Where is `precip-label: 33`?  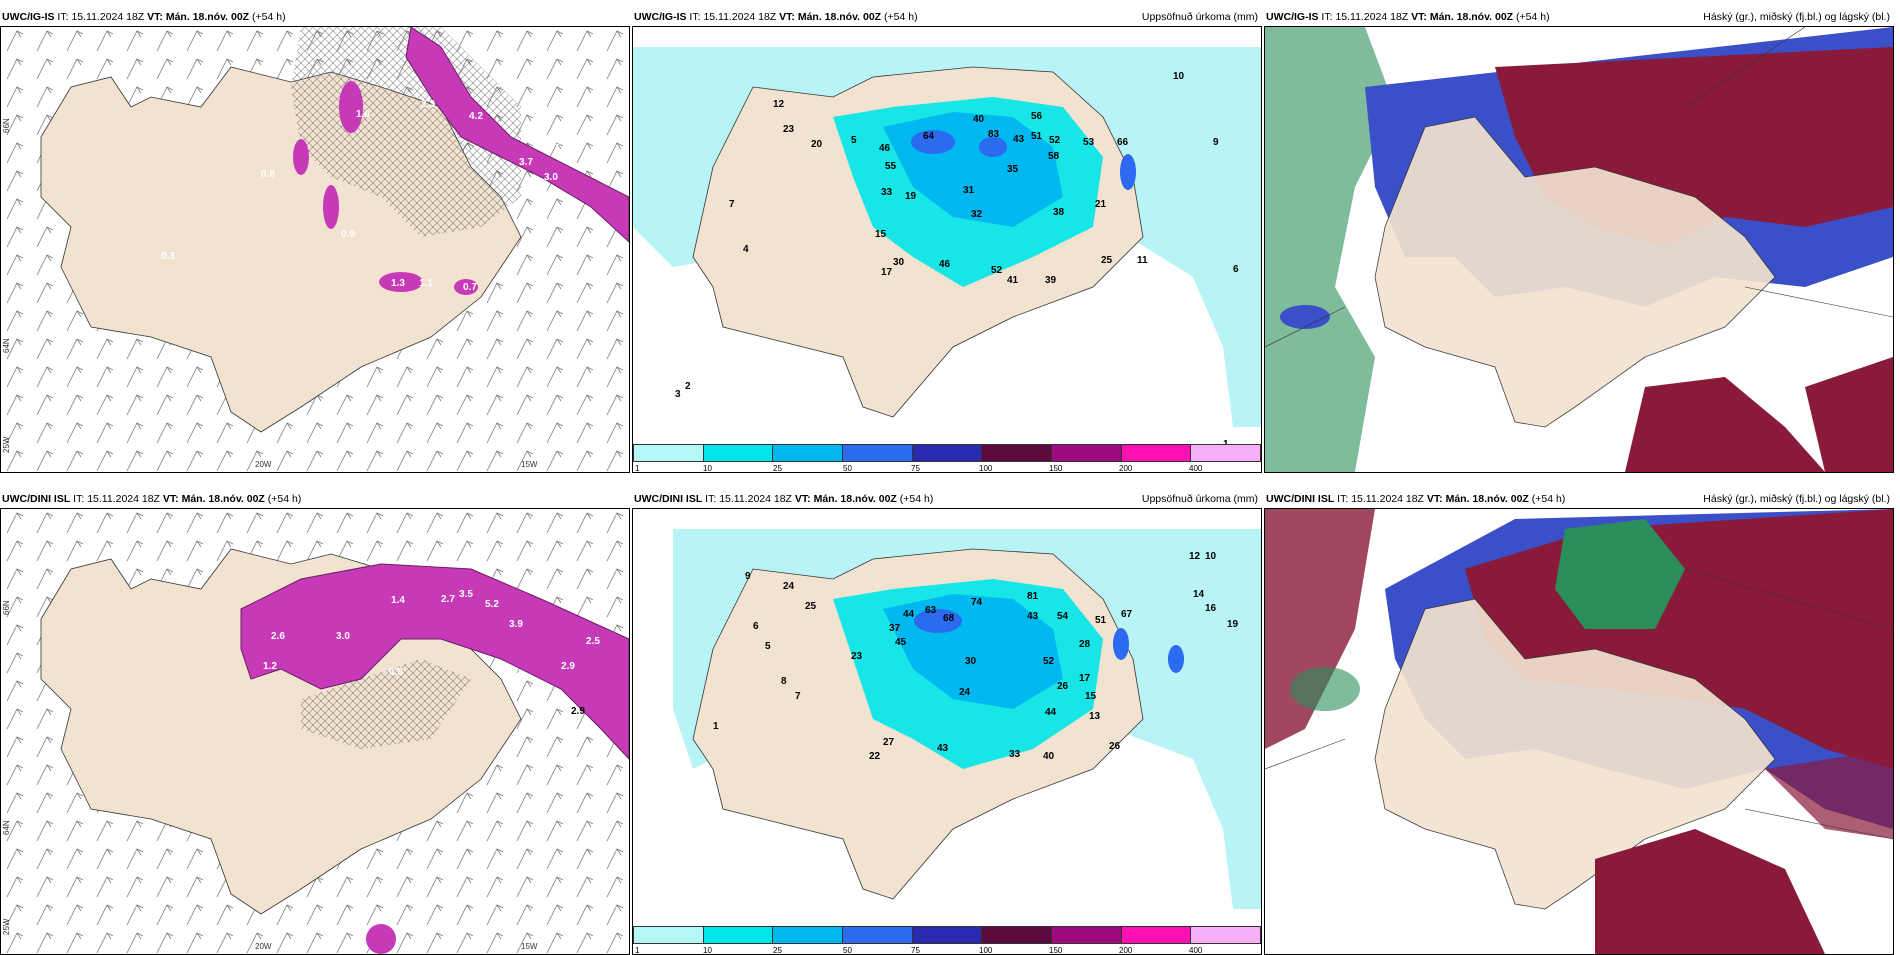 precip-label: 33 is located at coordinates (1015, 754).